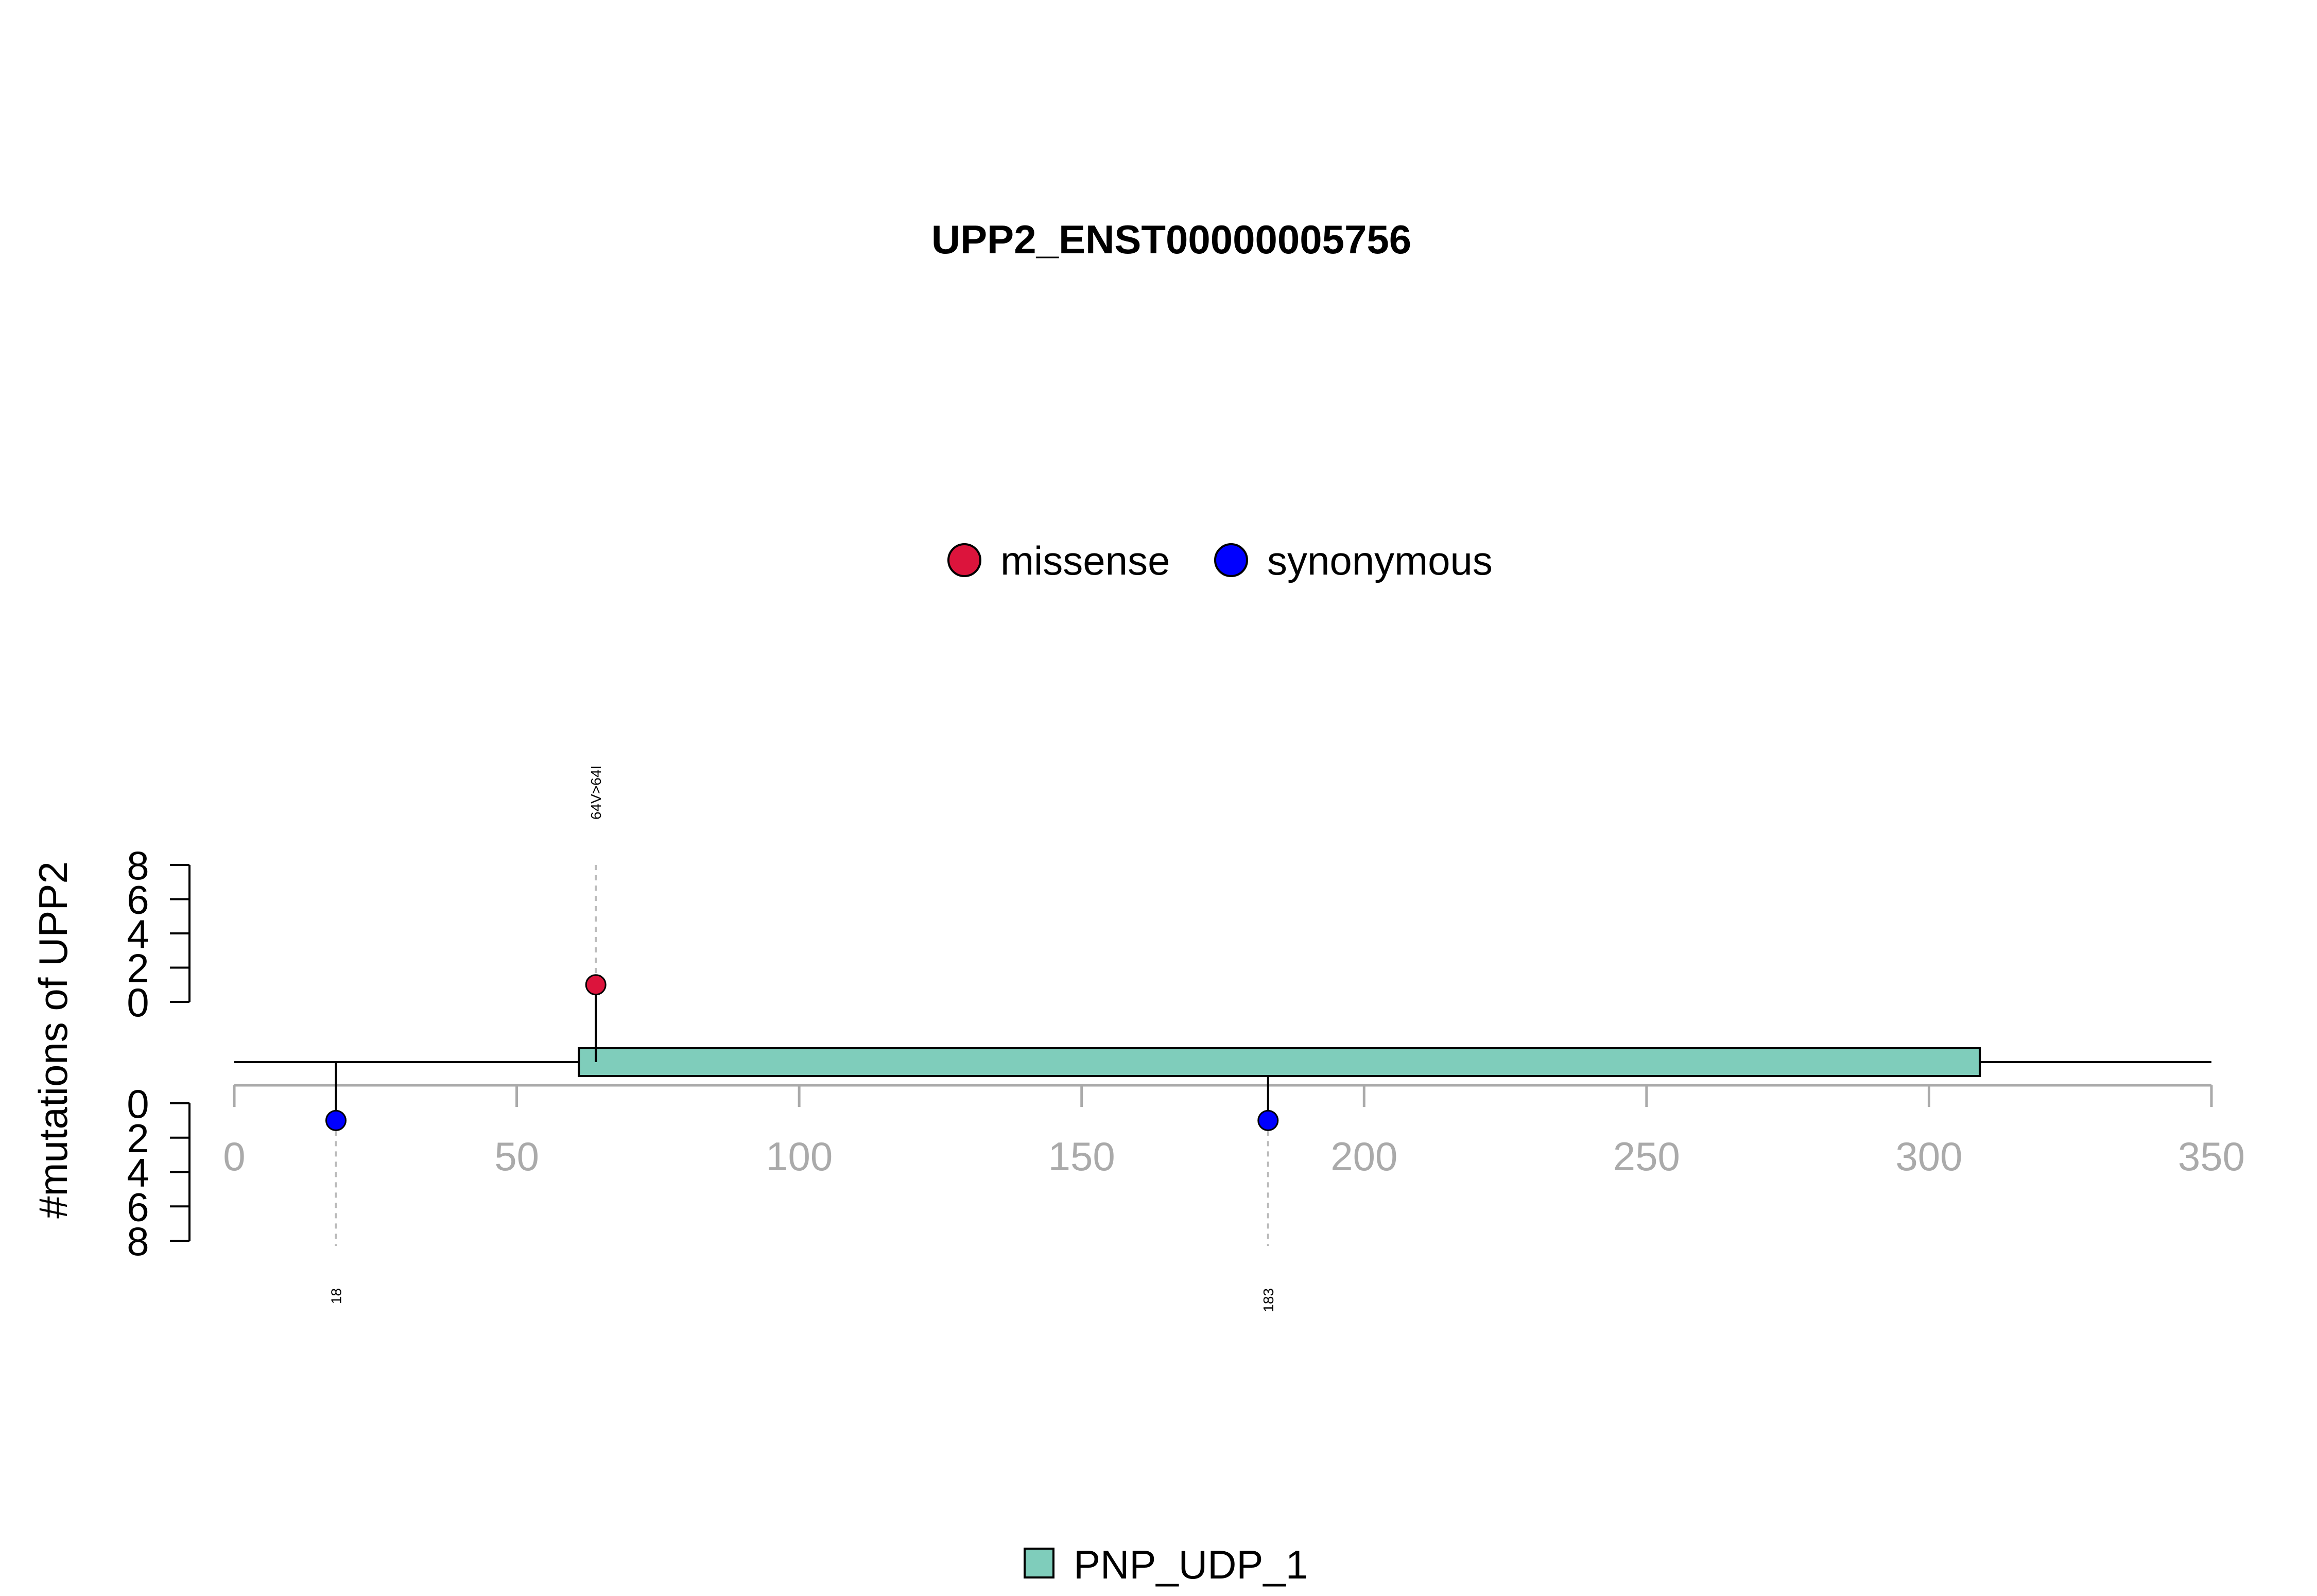 The height and width of the screenshot is (1596, 2317). Describe the element at coordinates (1268, 1300) in the screenshot. I see `mutation-label-183: 183` at that location.